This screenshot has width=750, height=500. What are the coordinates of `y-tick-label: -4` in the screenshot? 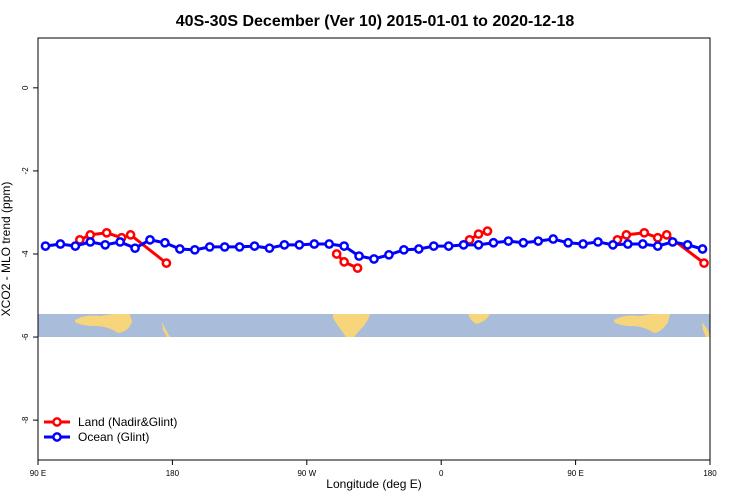 It's located at (25, 254).